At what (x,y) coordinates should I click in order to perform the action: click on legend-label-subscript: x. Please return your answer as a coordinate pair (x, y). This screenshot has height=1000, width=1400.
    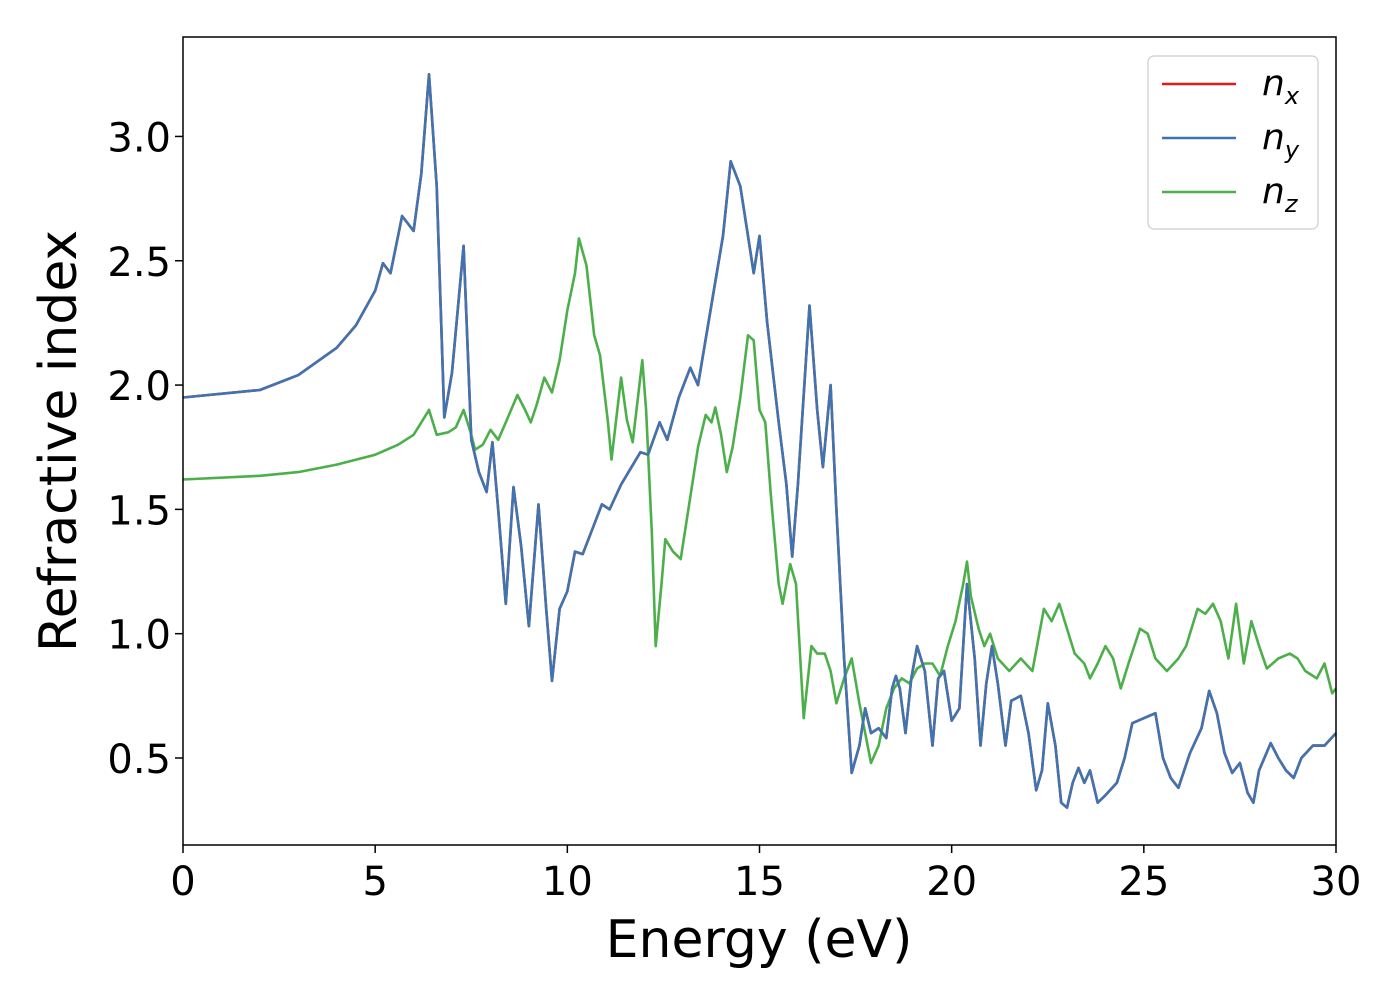
    Looking at the image, I should click on (1292, 96).